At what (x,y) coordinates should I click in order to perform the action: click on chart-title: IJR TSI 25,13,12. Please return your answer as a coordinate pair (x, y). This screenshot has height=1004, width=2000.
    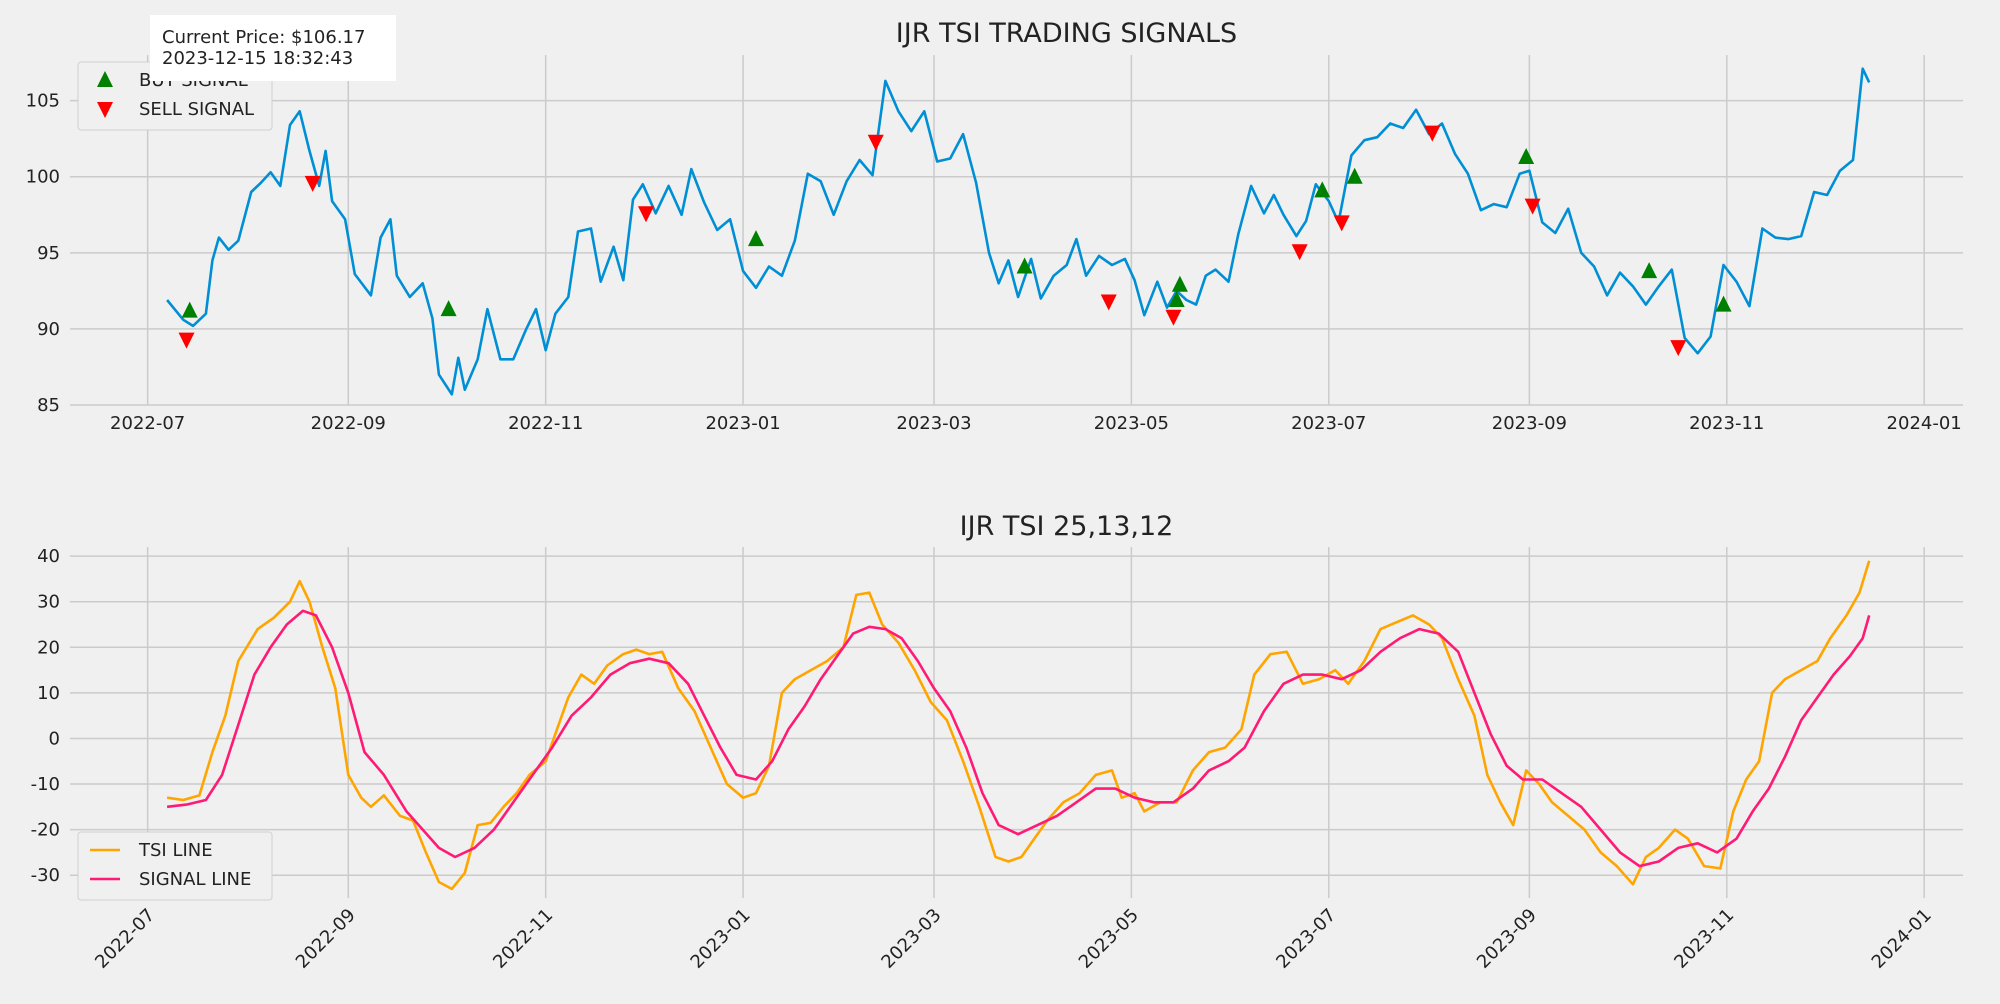
    Looking at the image, I should click on (1067, 526).